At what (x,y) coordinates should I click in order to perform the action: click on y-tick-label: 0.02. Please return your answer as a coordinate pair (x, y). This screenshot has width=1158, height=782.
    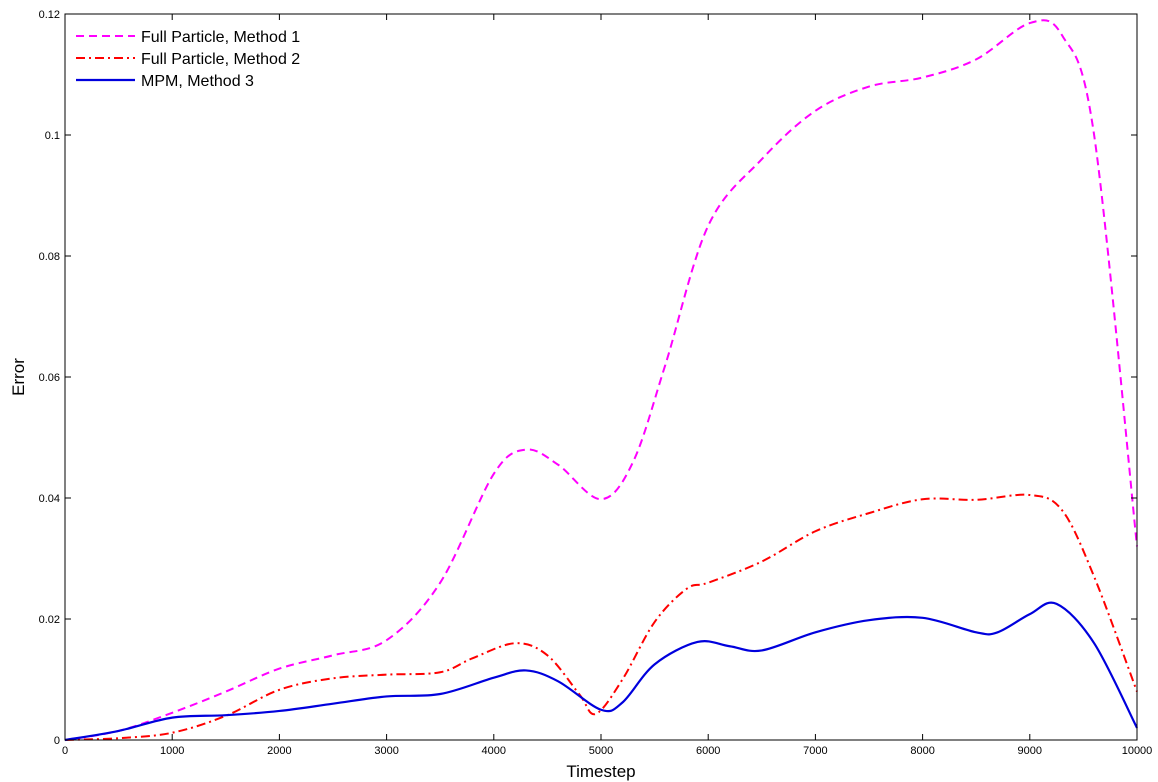
    Looking at the image, I should click on (49, 620).